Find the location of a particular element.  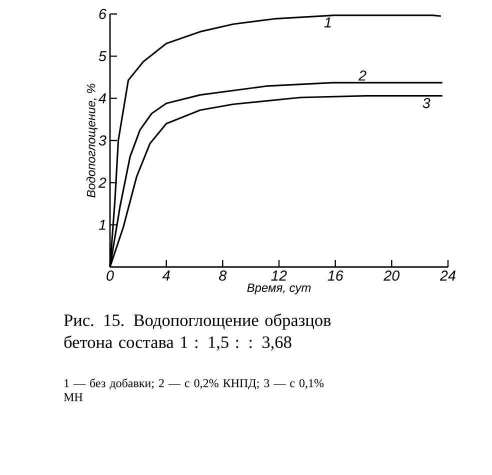

series-label: 1 is located at coordinates (327, 22).